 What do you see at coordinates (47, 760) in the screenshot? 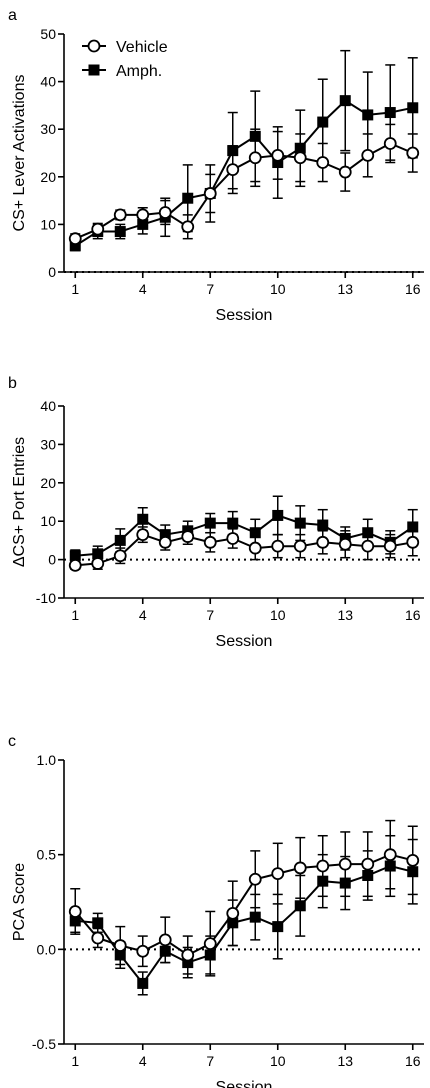
I see `y-tick-label: 1.0` at bounding box center [47, 760].